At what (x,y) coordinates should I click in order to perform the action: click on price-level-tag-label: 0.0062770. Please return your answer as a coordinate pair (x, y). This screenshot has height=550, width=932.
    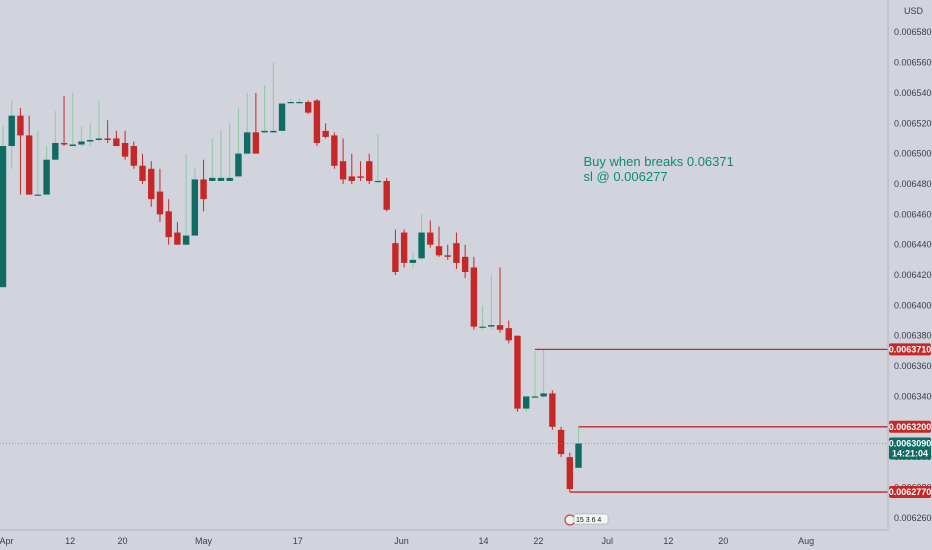
    Looking at the image, I should click on (910, 492).